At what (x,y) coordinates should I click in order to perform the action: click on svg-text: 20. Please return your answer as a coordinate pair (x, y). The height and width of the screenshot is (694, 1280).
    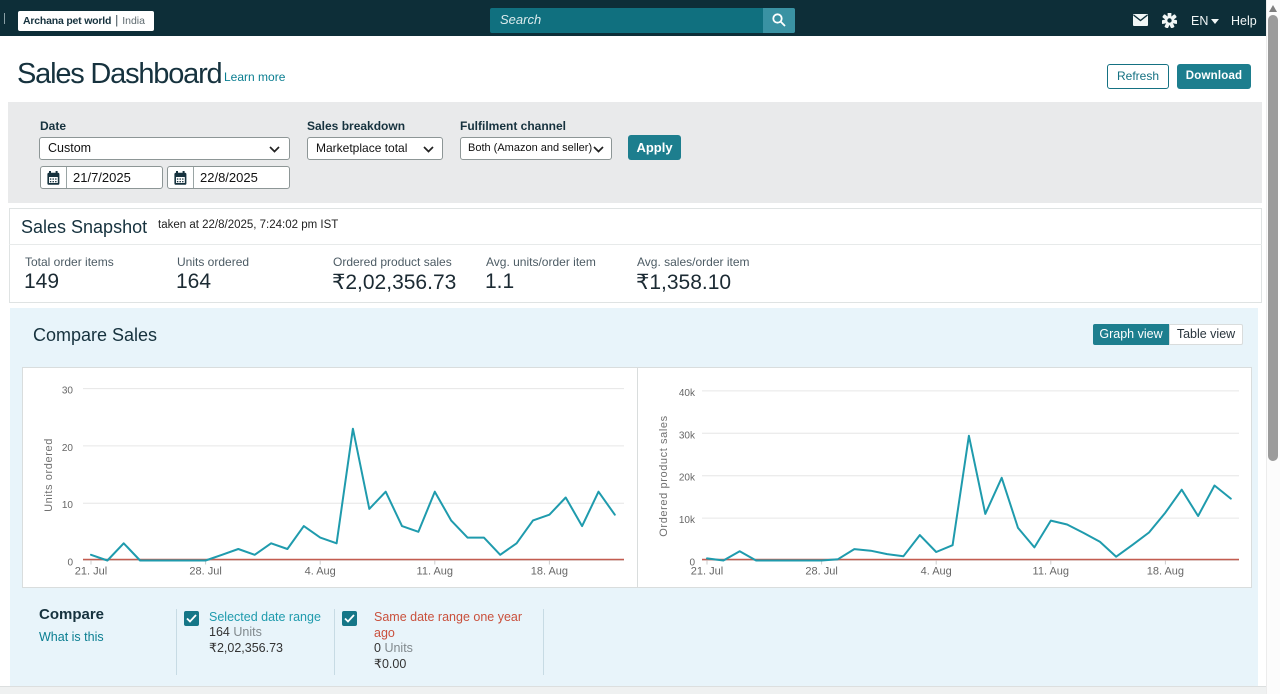
    Looking at the image, I should click on (68, 448).